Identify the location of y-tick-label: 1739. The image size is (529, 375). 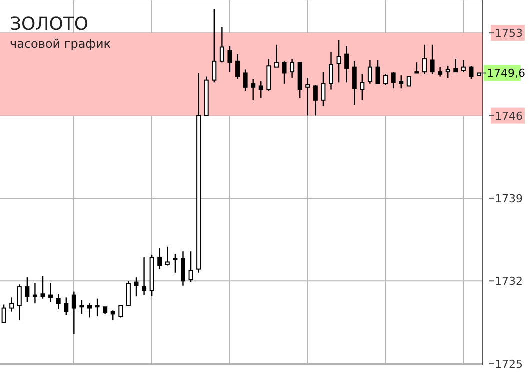
(509, 199).